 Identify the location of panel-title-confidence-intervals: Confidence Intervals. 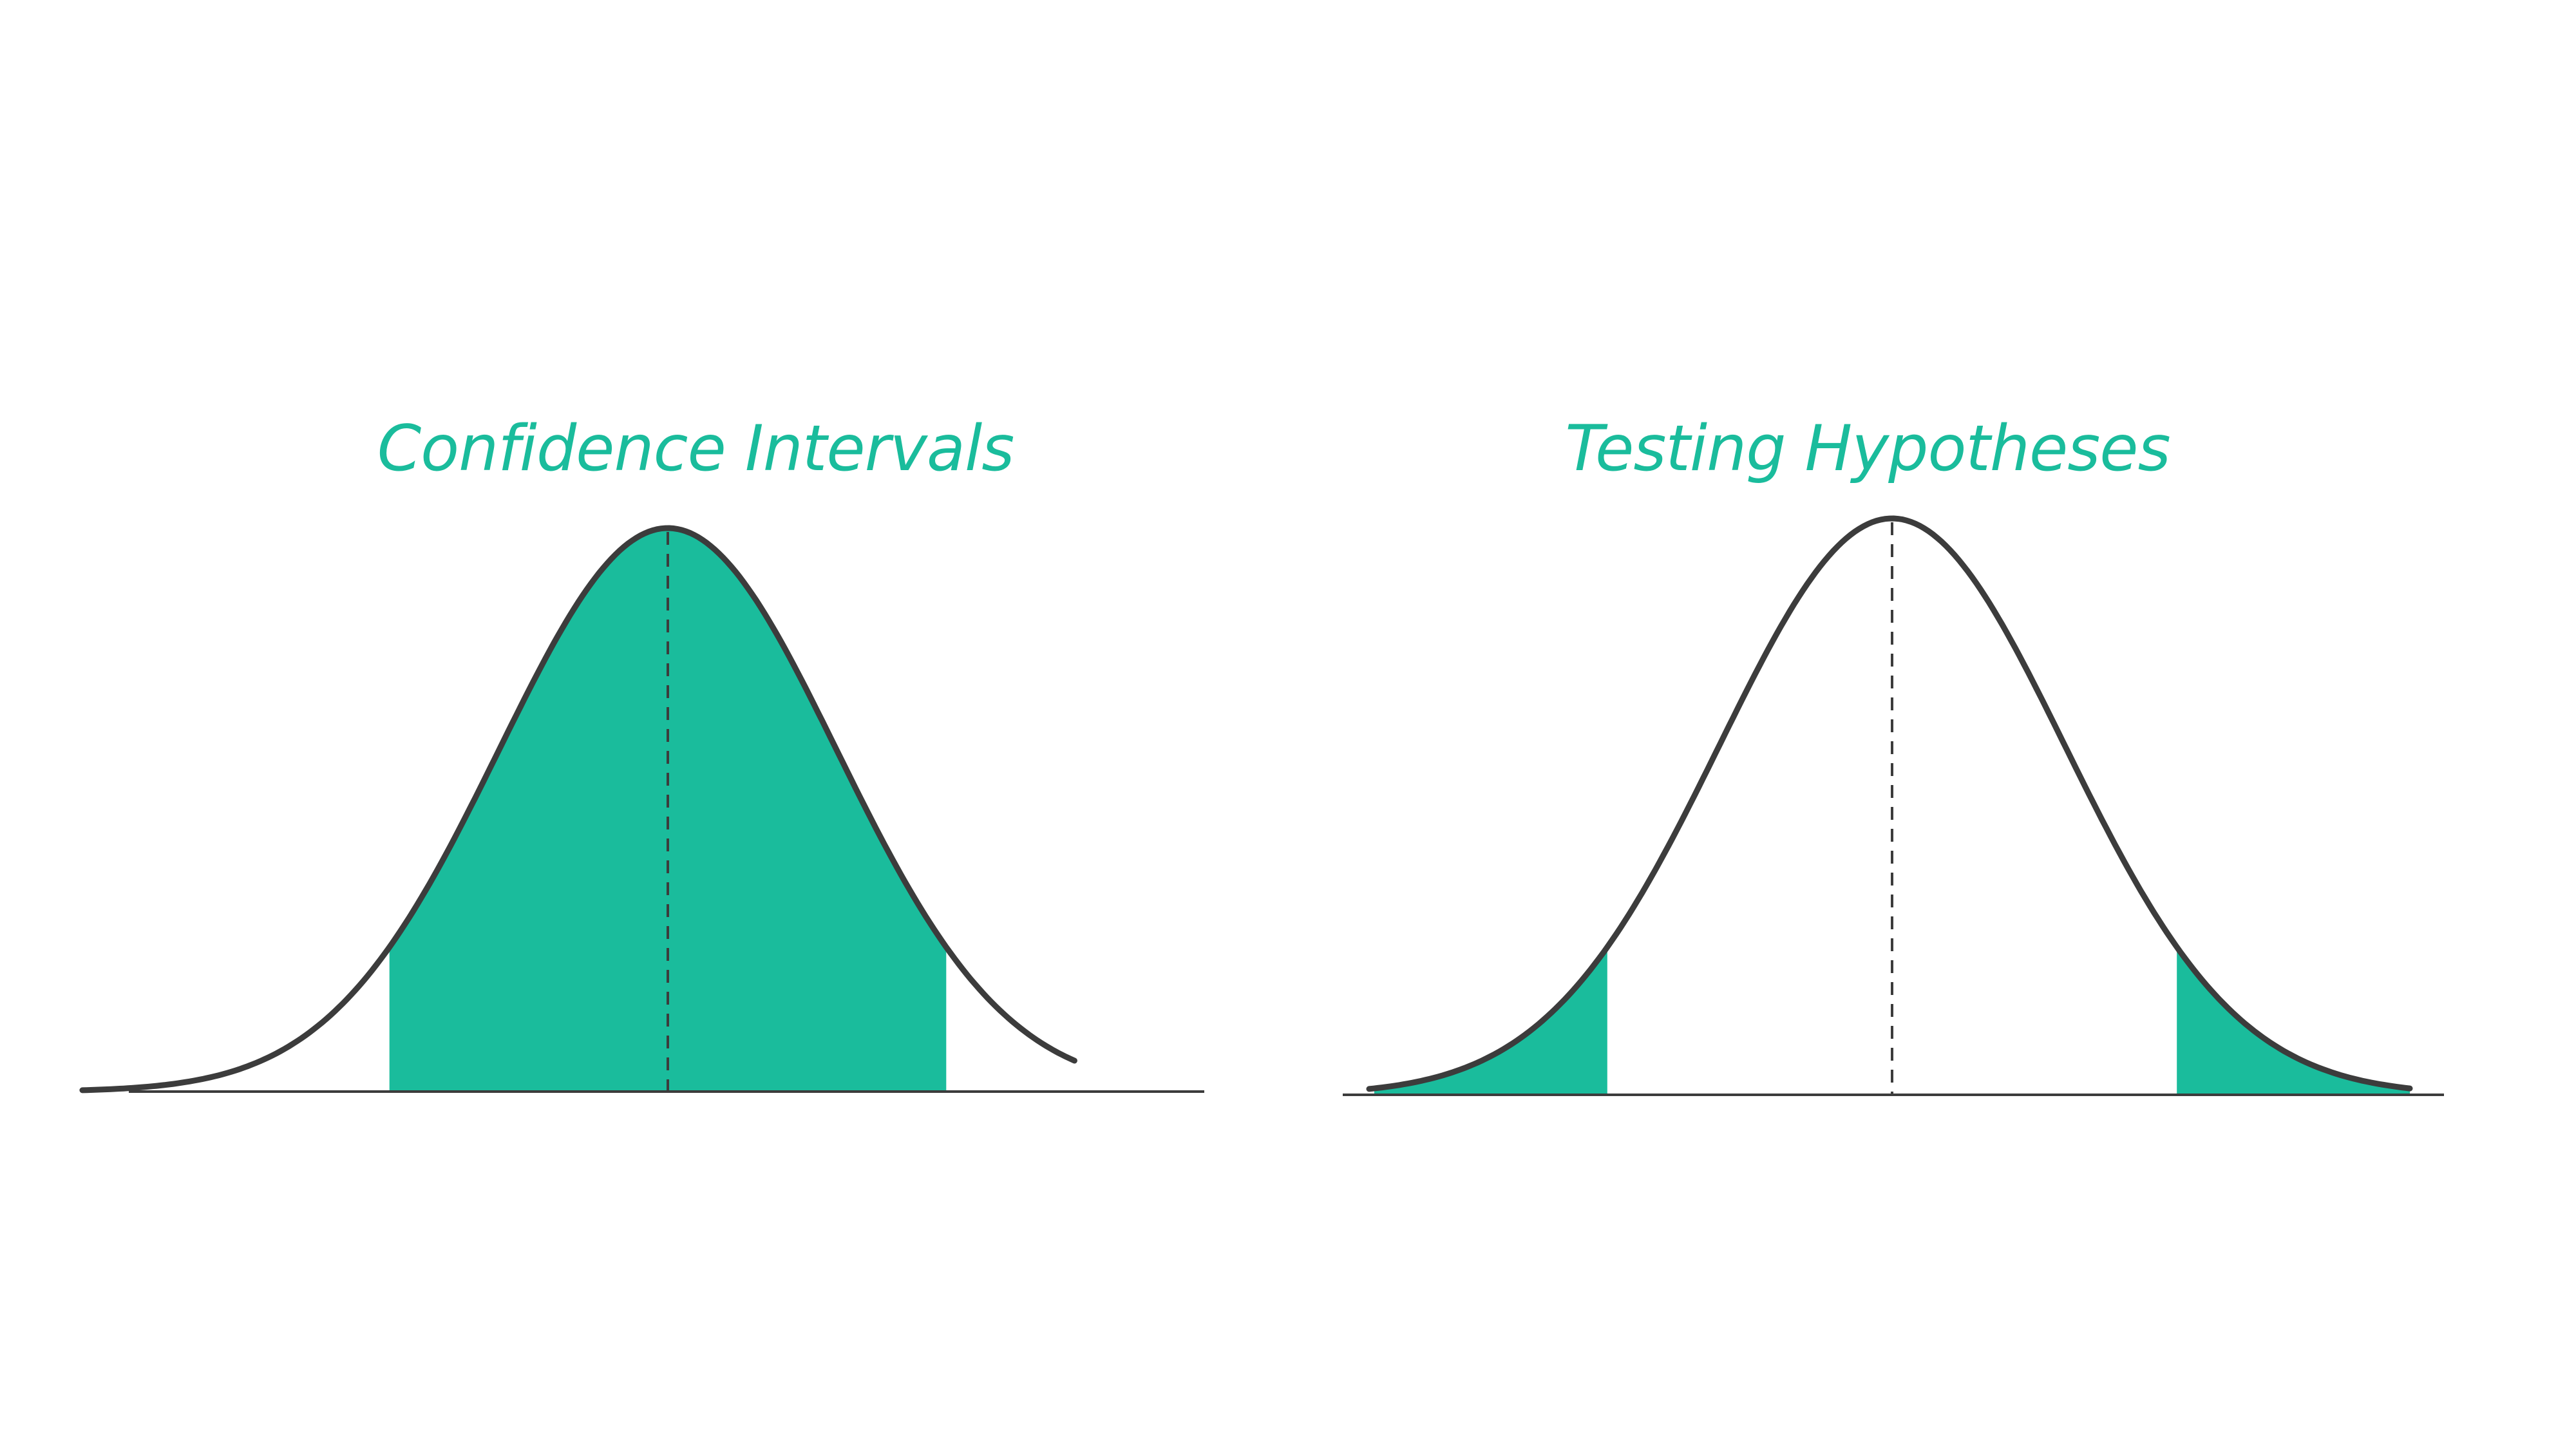
(695, 449).